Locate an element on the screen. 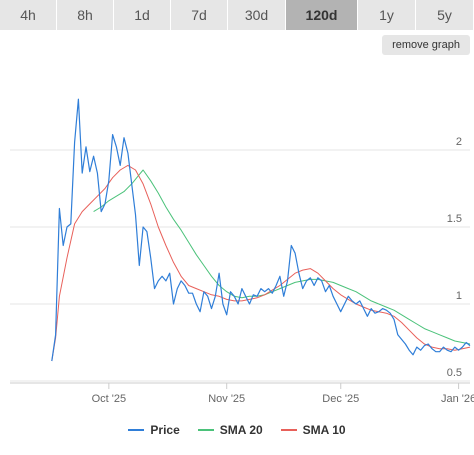 This screenshot has width=474, height=455. x-tick-label: Oct '25 is located at coordinates (109, 399).